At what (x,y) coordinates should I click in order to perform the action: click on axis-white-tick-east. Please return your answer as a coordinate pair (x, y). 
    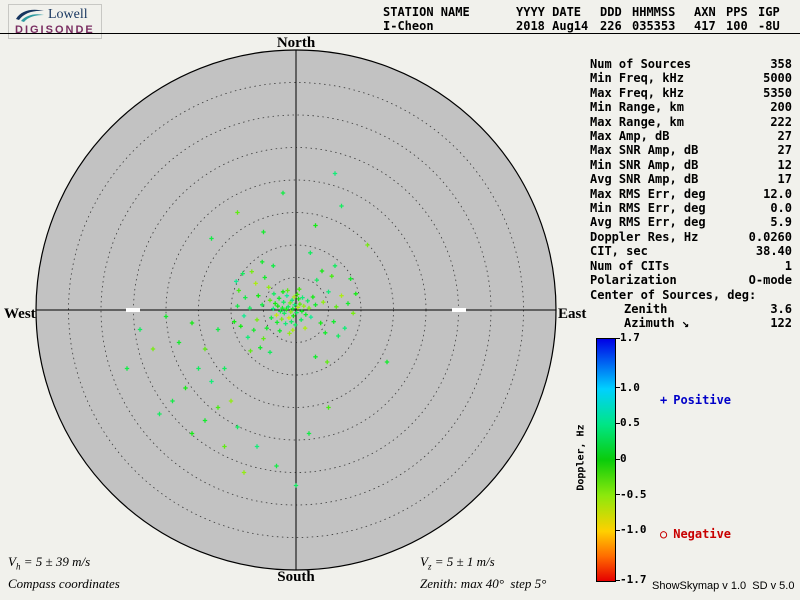
    Looking at the image, I should click on (459, 310).